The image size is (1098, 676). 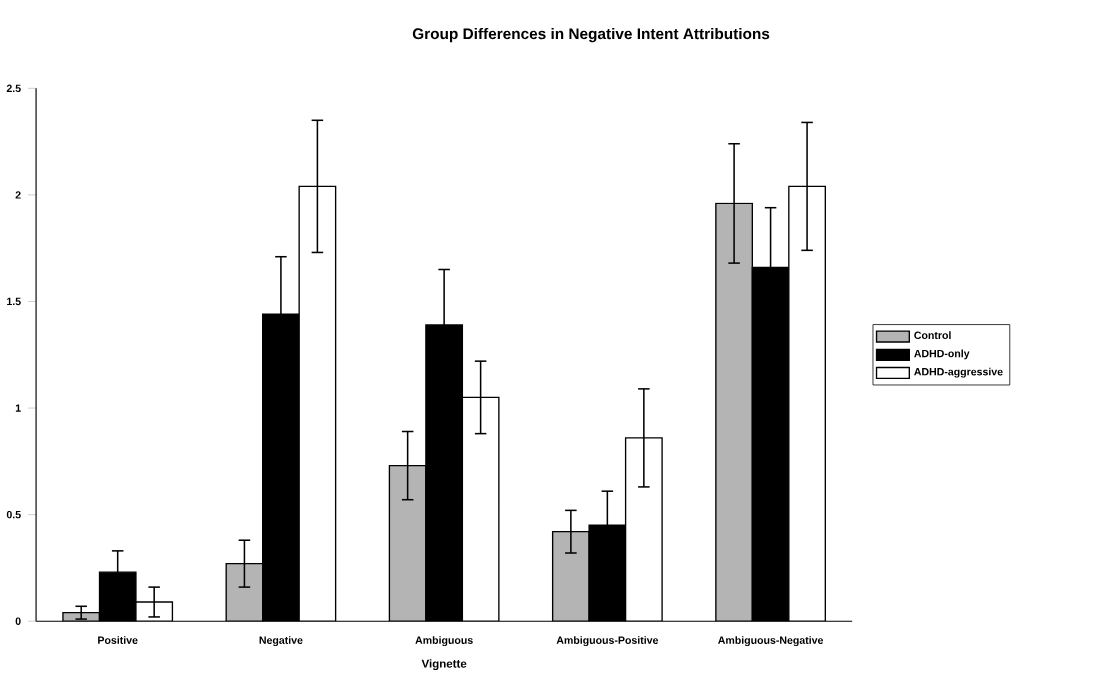 What do you see at coordinates (18, 408) in the screenshot?
I see `y-tick-label: 1` at bounding box center [18, 408].